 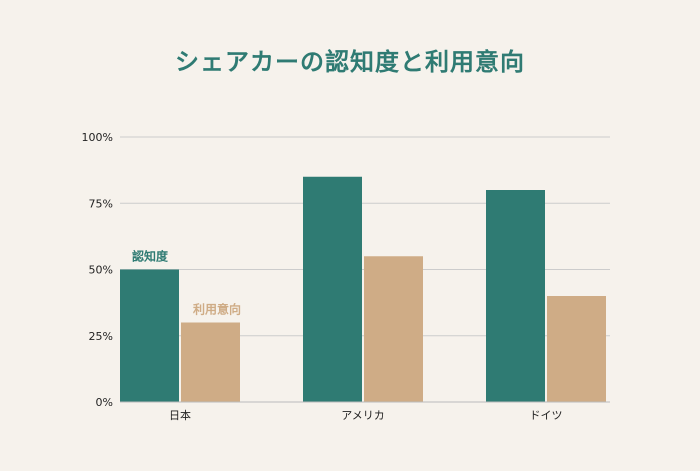 What do you see at coordinates (101, 203) in the screenshot?
I see `y-tick-label: 75%` at bounding box center [101, 203].